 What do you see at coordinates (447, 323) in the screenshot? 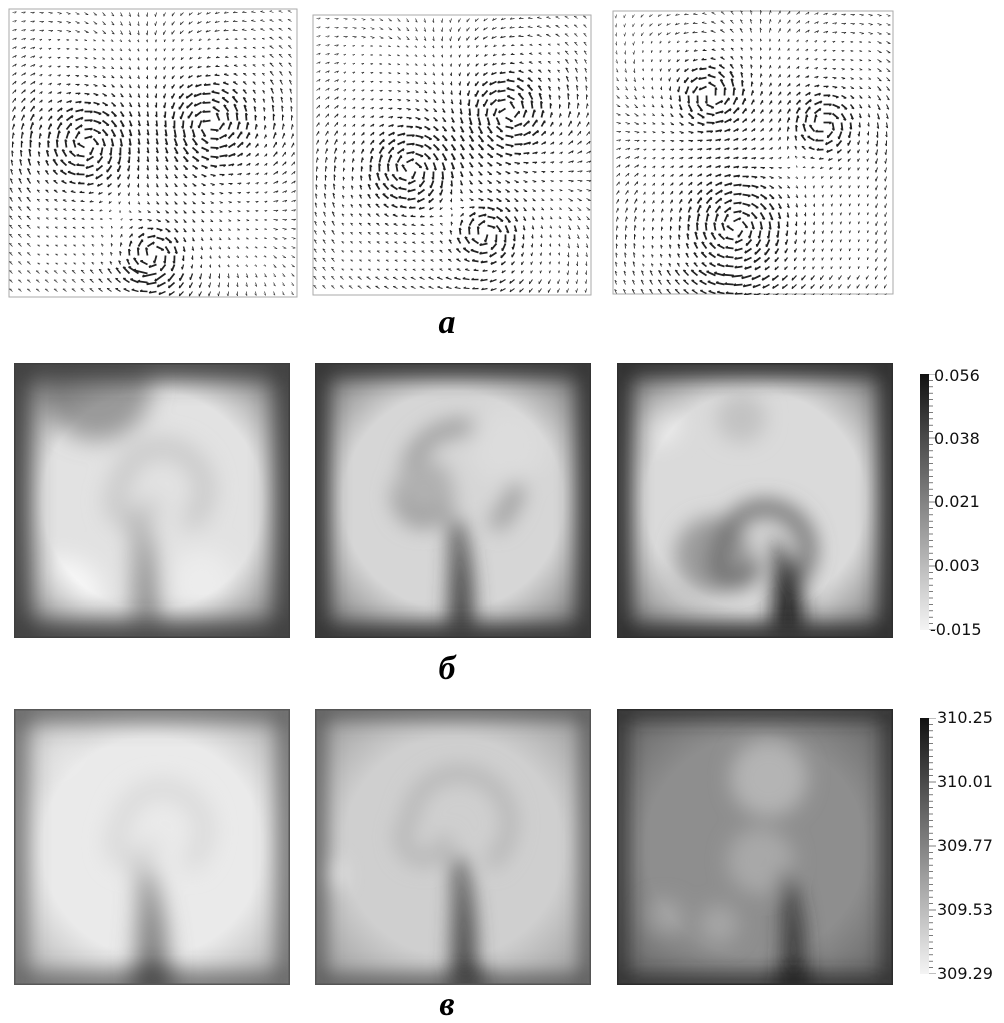
I see `row-label-a: а` at bounding box center [447, 323].